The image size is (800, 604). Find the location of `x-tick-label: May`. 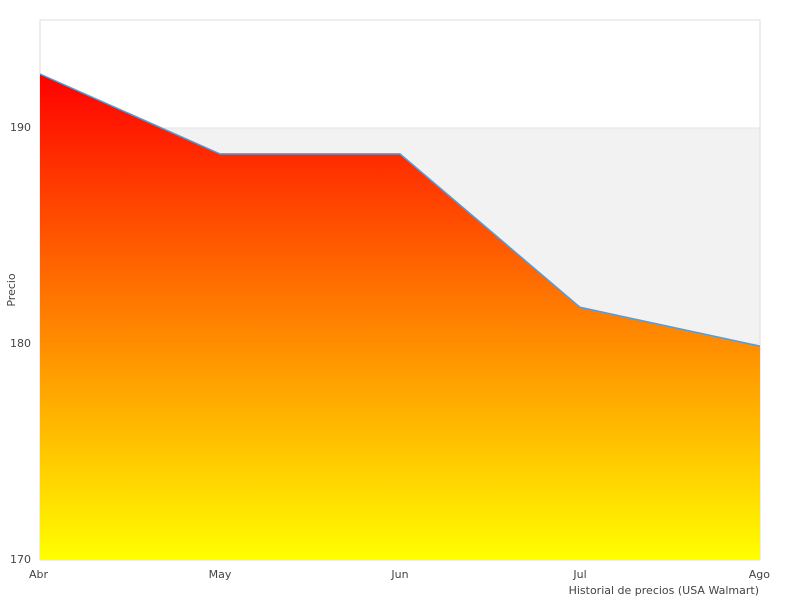

x-tick-label: May is located at coordinates (220, 574).